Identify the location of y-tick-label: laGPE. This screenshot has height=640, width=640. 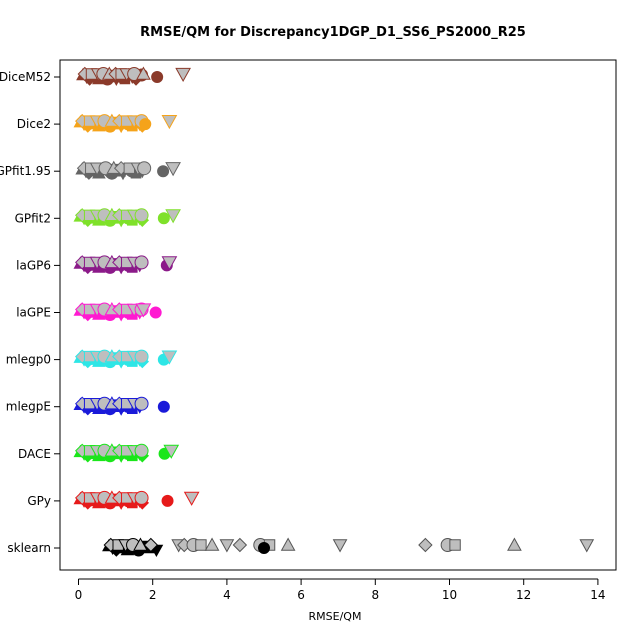
(33, 313).